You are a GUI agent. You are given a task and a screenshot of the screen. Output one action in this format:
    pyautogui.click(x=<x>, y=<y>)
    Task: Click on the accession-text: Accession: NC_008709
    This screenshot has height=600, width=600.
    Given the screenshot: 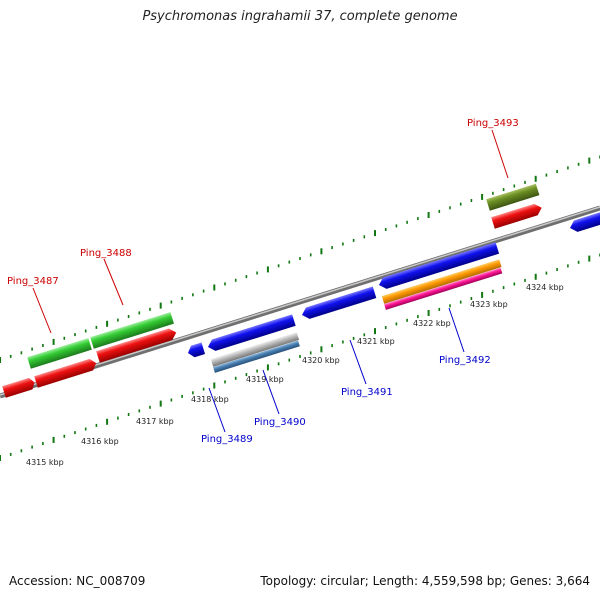 What is the action you would take?
    pyautogui.click(x=77, y=581)
    